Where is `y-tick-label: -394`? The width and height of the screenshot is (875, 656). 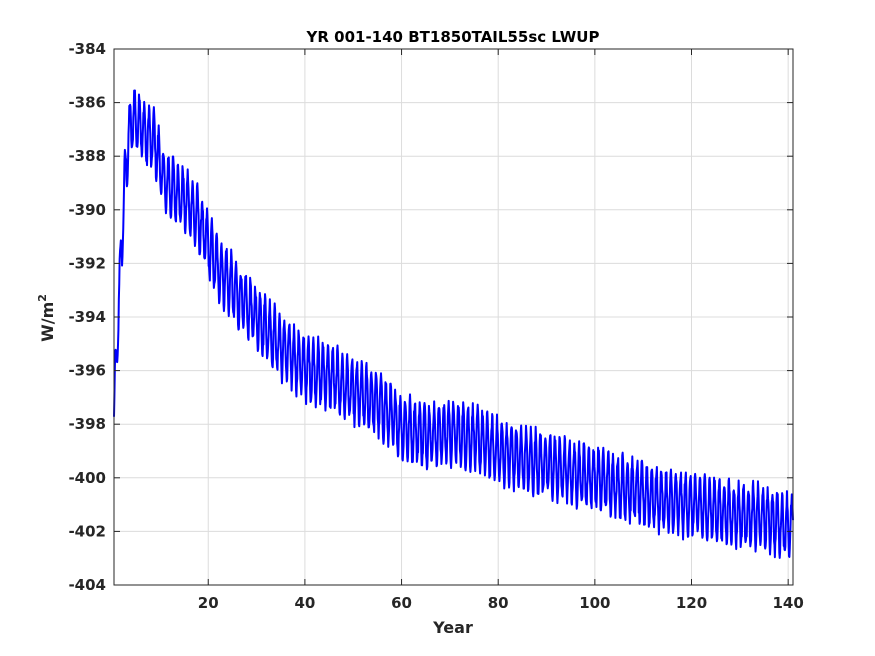
y-tick-label: -394 is located at coordinates (87, 317).